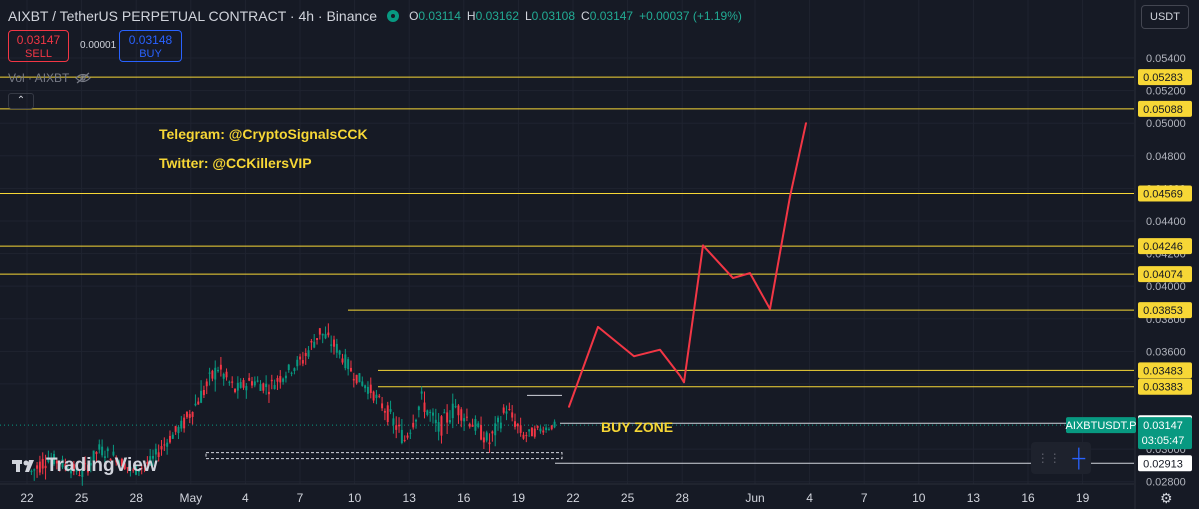 Image resolution: width=1199 pixels, height=509 pixels. What do you see at coordinates (21, 101) in the screenshot?
I see `collapse-indicators-button: ⌃` at bounding box center [21, 101].